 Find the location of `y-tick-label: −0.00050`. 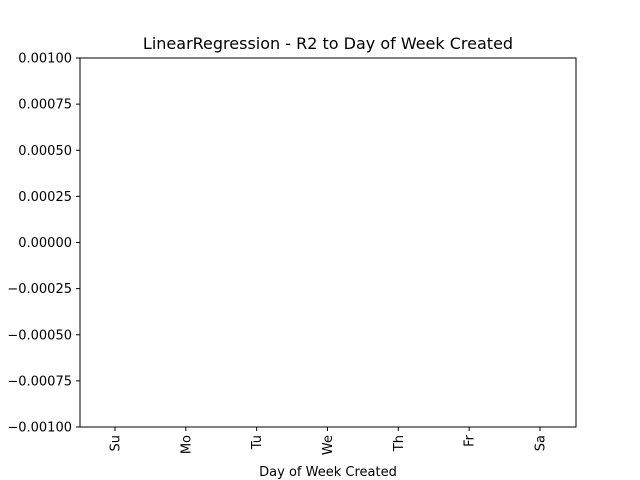

y-tick-label: −0.00050 is located at coordinates (39, 335).